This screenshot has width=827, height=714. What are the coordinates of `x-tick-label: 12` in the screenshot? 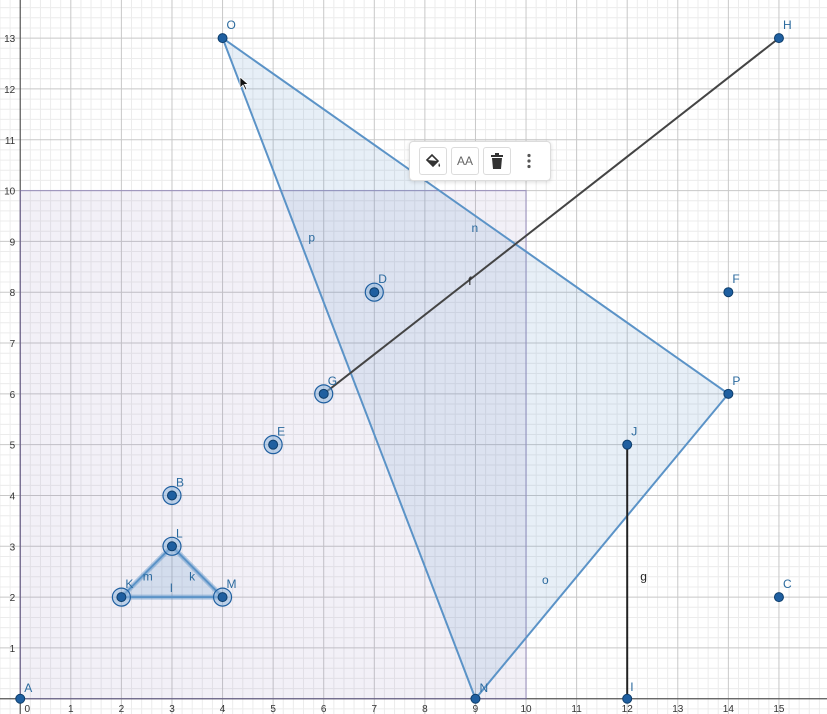 It's located at (628, 709).